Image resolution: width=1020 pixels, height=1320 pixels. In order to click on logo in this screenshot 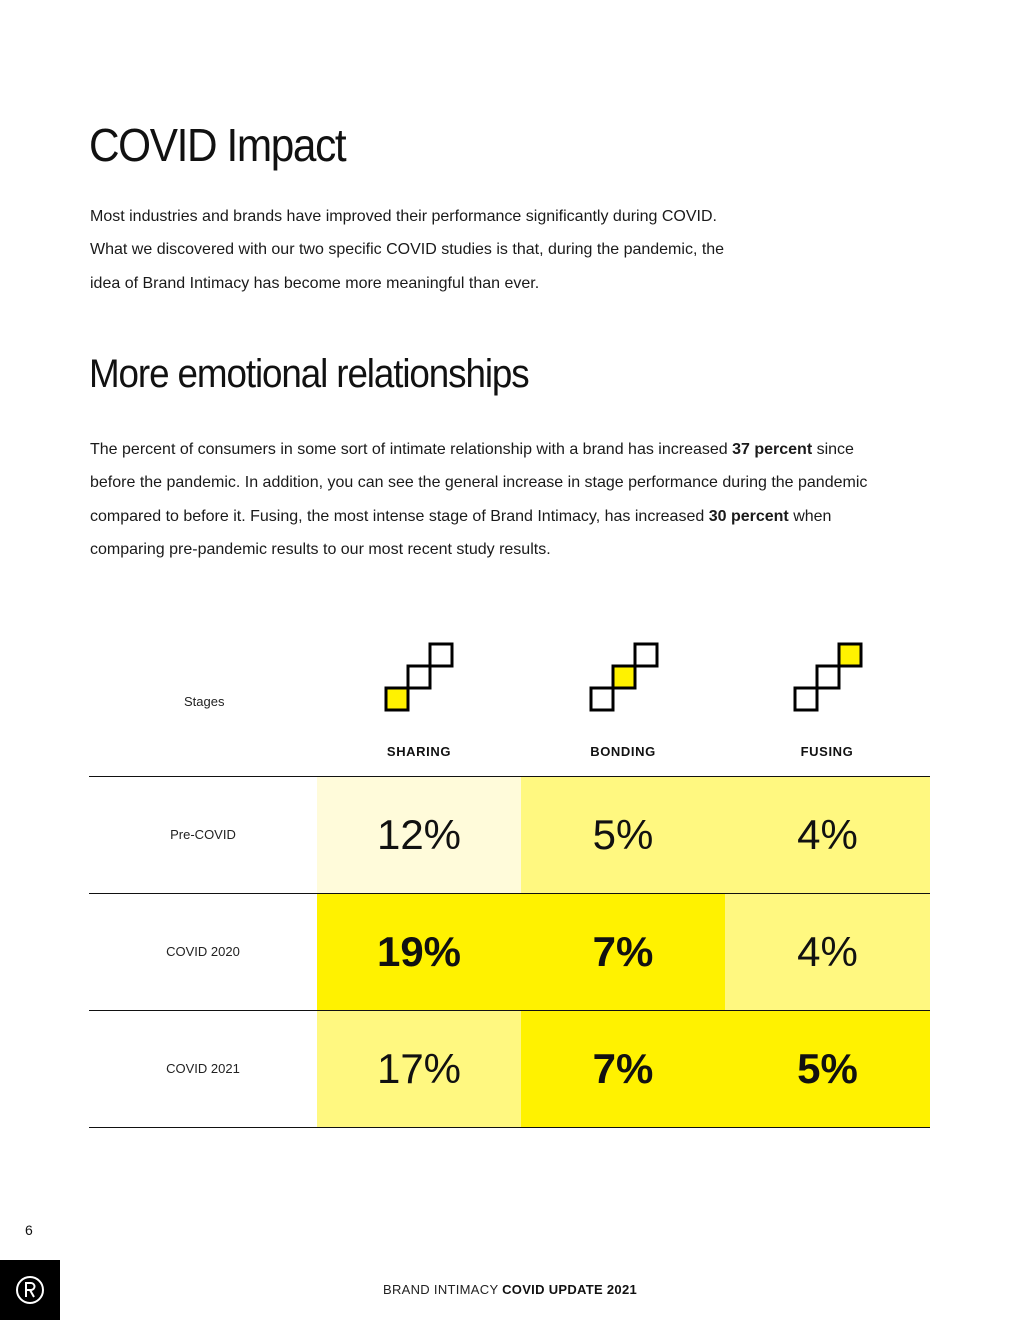, I will do `click(30, 1290)`.